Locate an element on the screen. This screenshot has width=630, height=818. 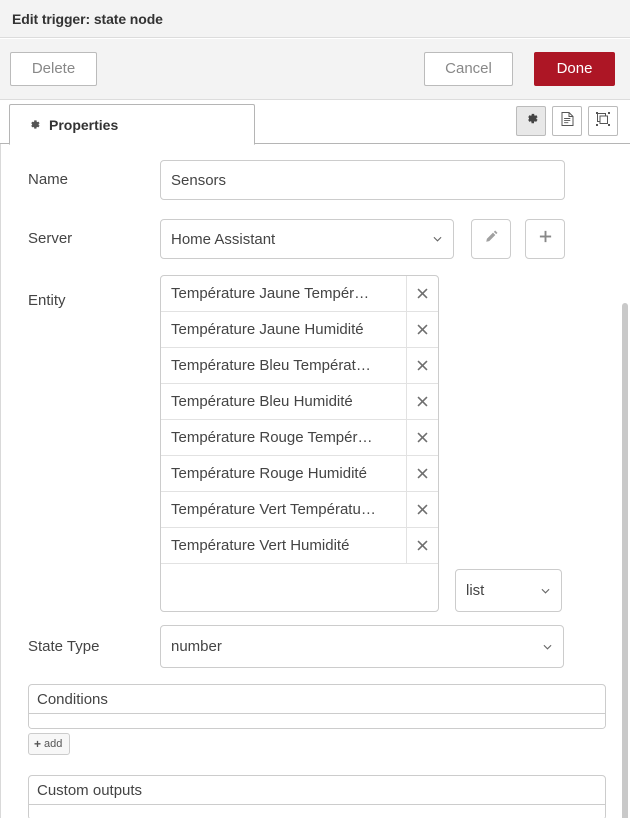
entity-match-type-select: list is located at coordinates (508, 590).